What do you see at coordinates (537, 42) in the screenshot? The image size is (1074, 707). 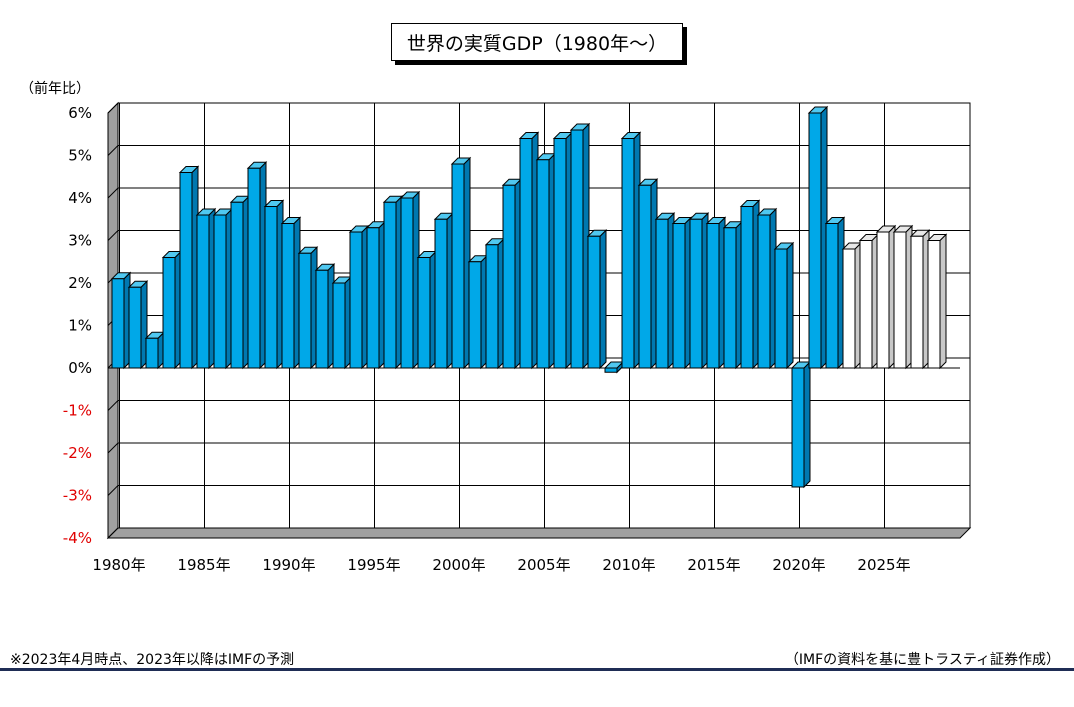 I see `chart-title: 世界の実質GDP（1980年～）` at bounding box center [537, 42].